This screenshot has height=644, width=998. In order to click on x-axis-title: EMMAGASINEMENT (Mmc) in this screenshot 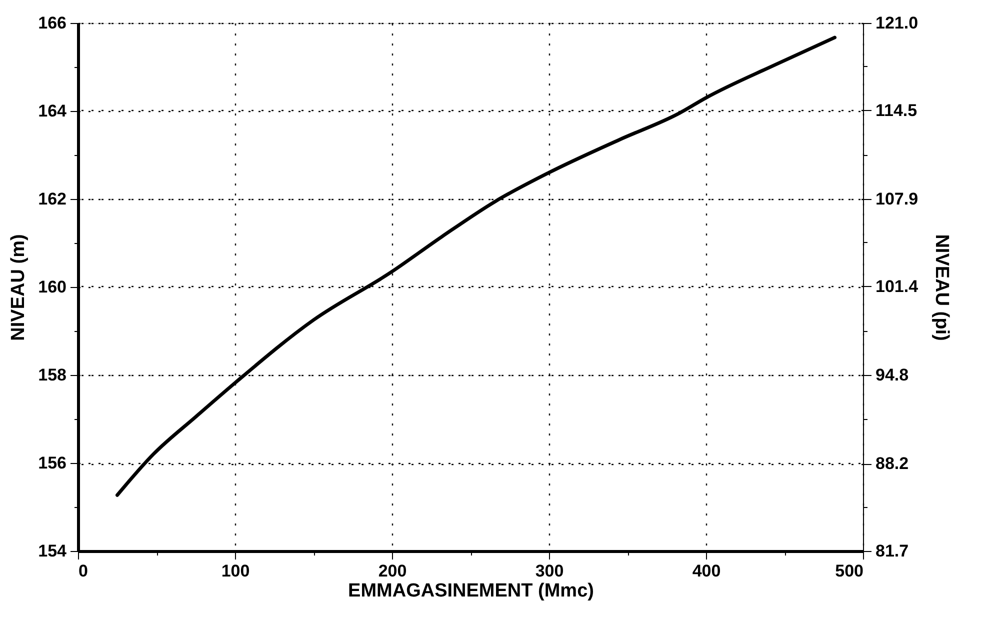, I will do `click(471, 591)`.